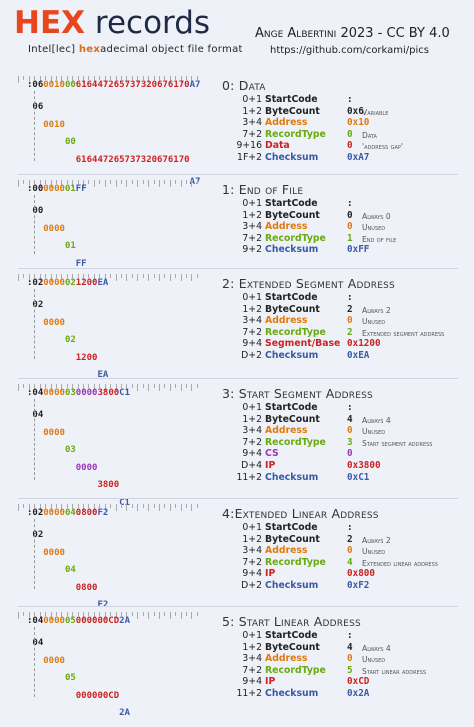  Describe the element at coordinates (132, 159) in the screenshot. I see `hex-field-piece: 616447265737320676170` at that location.